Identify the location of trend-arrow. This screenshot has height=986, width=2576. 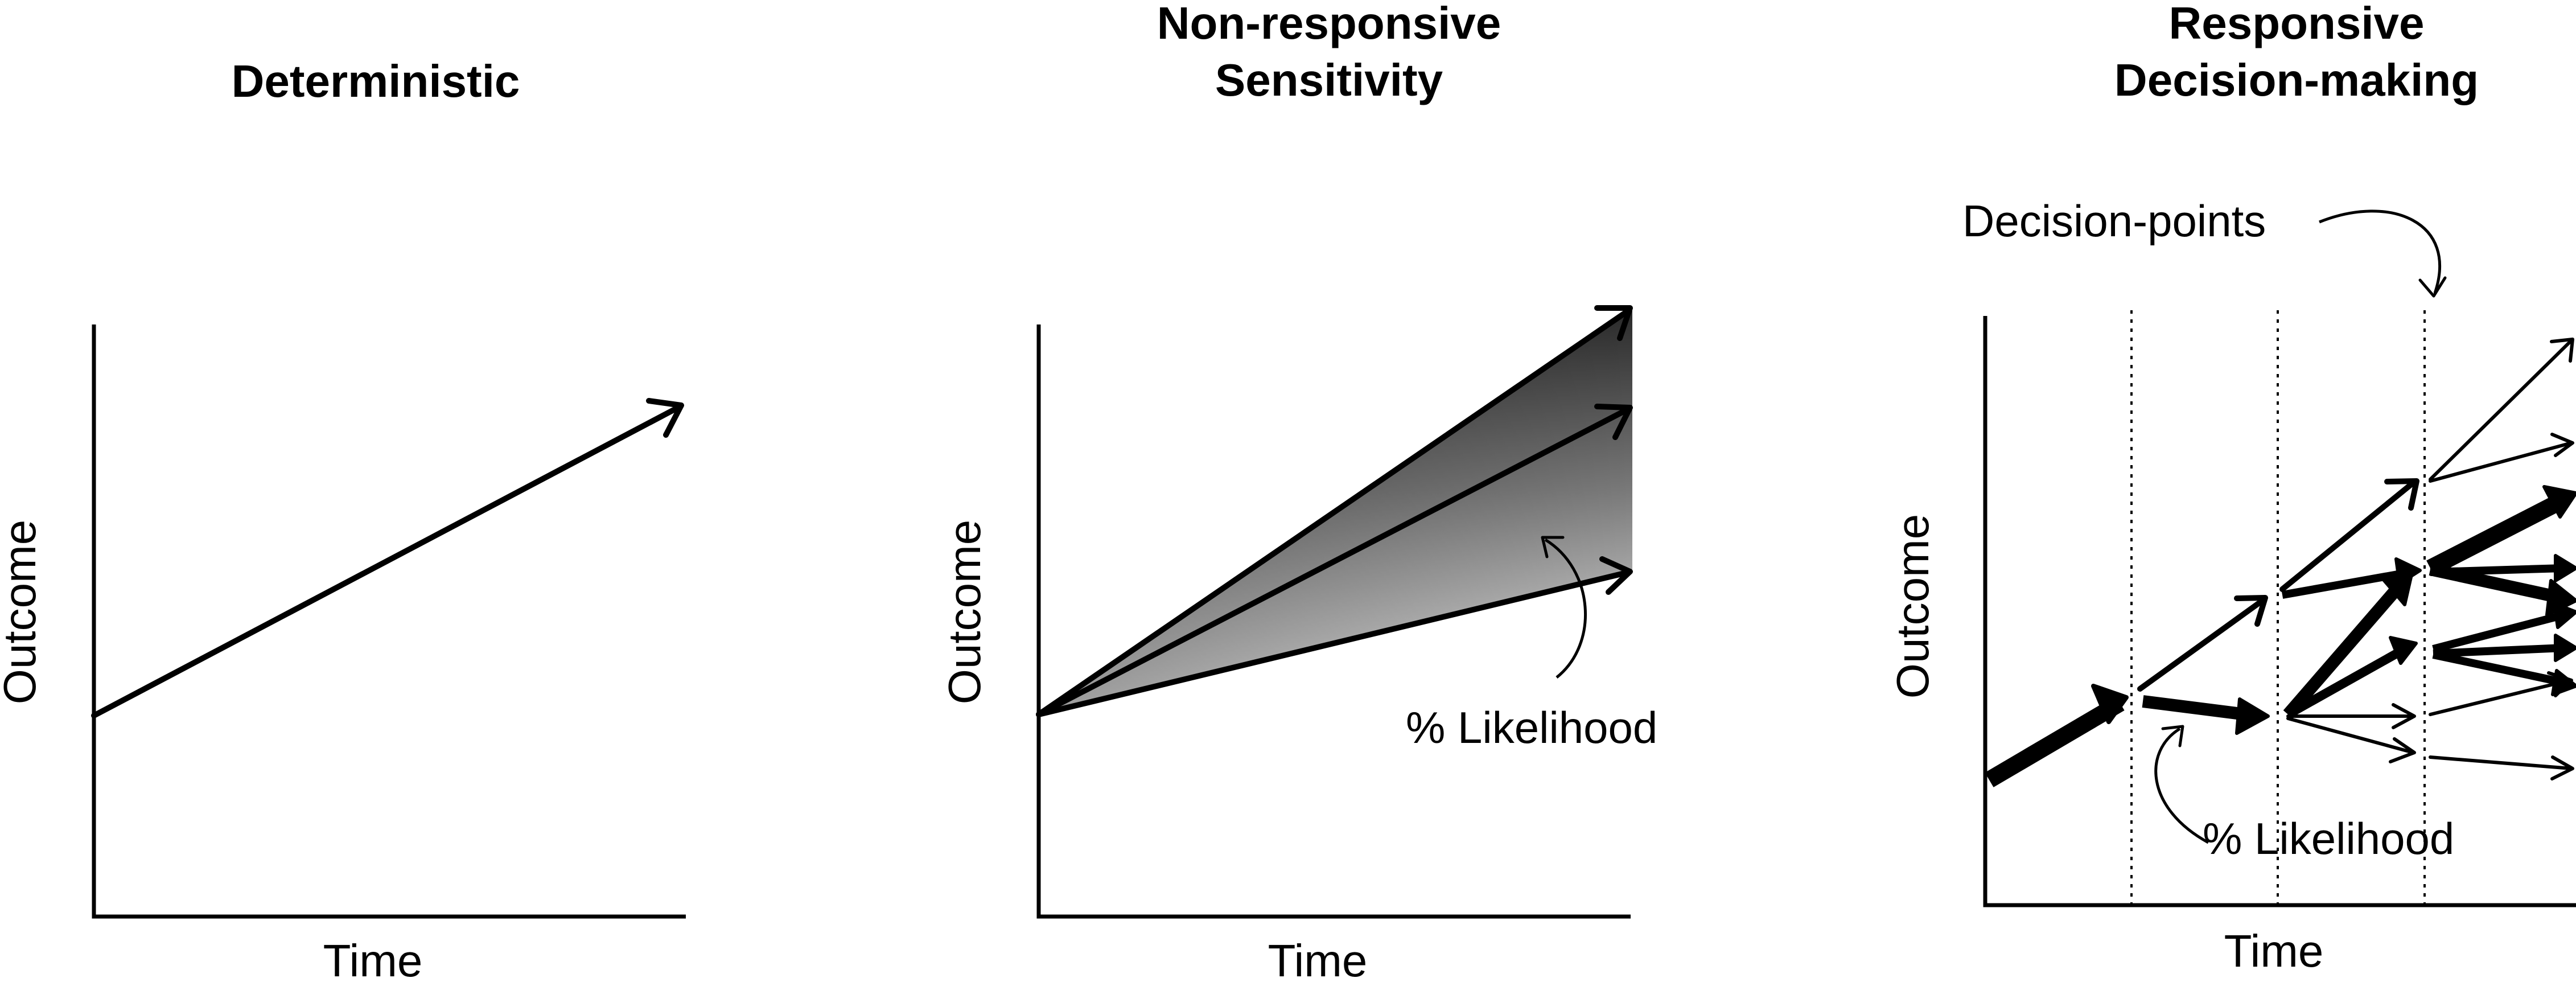
(387, 561).